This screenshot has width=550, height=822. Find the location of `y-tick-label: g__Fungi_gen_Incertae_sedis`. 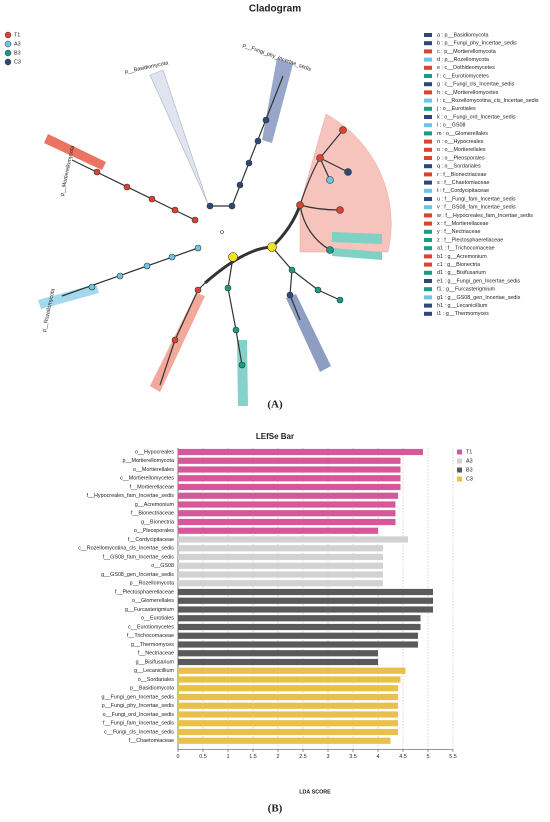

y-tick-label: g__Fungi_gen_Incertae_sedis is located at coordinates (137, 697).